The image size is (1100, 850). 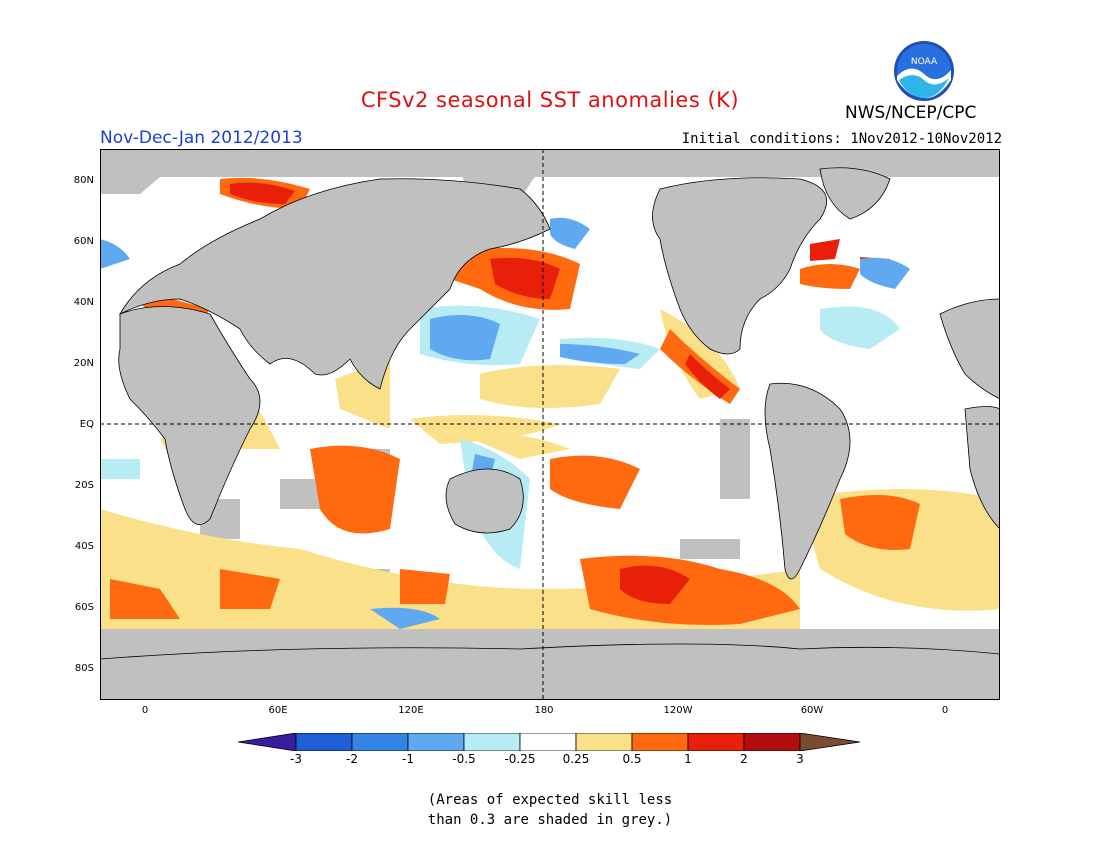 I want to click on lon-label: 60W, so click(x=812, y=710).